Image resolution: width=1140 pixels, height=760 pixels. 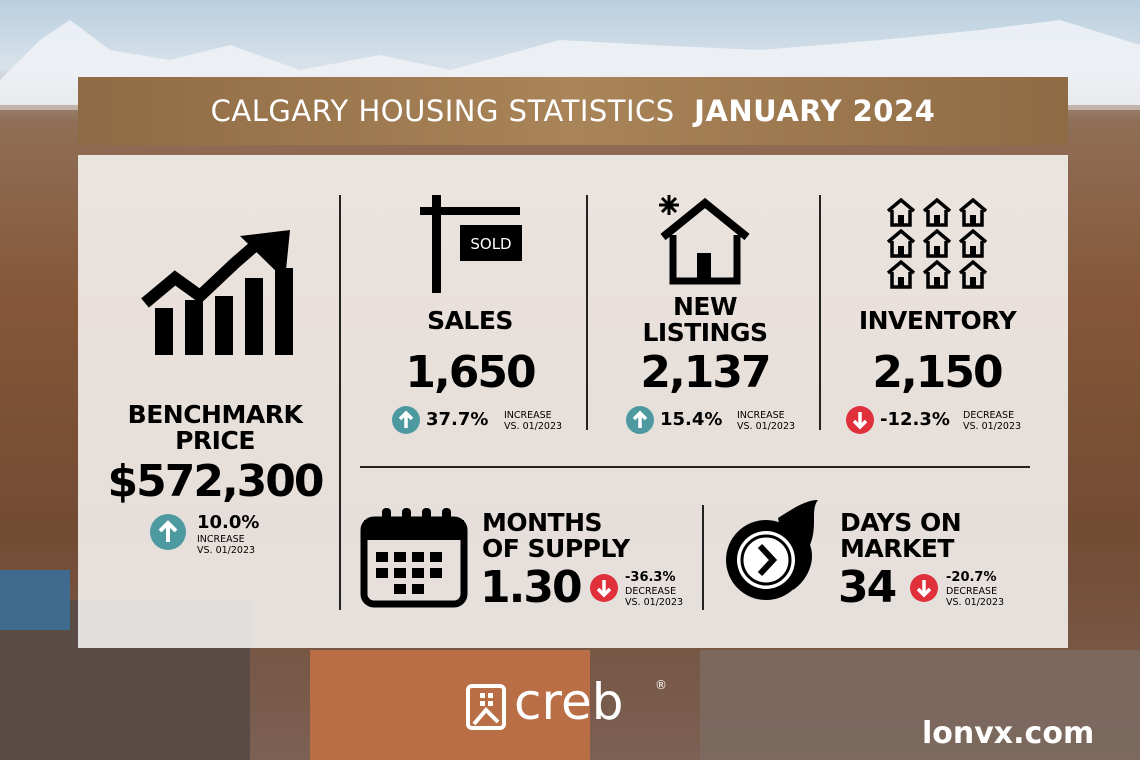 I want to click on stat-value: 2,137, so click(x=705, y=372).